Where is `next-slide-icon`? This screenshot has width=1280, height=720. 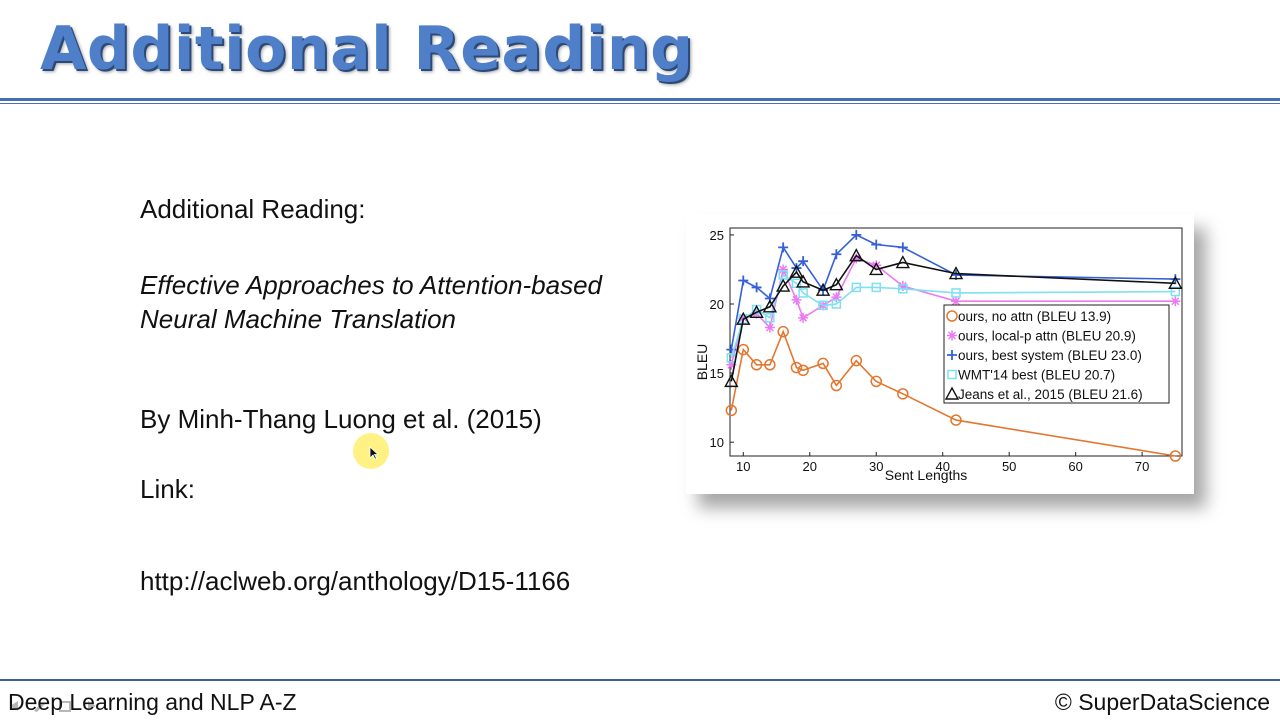
next-slide-icon is located at coordinates (92, 706).